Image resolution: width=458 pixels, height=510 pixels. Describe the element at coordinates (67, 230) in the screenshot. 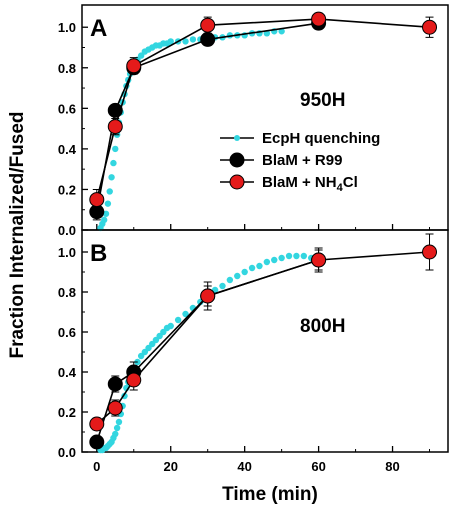

I see `panel-a-y-tick-label: 0.0` at that location.